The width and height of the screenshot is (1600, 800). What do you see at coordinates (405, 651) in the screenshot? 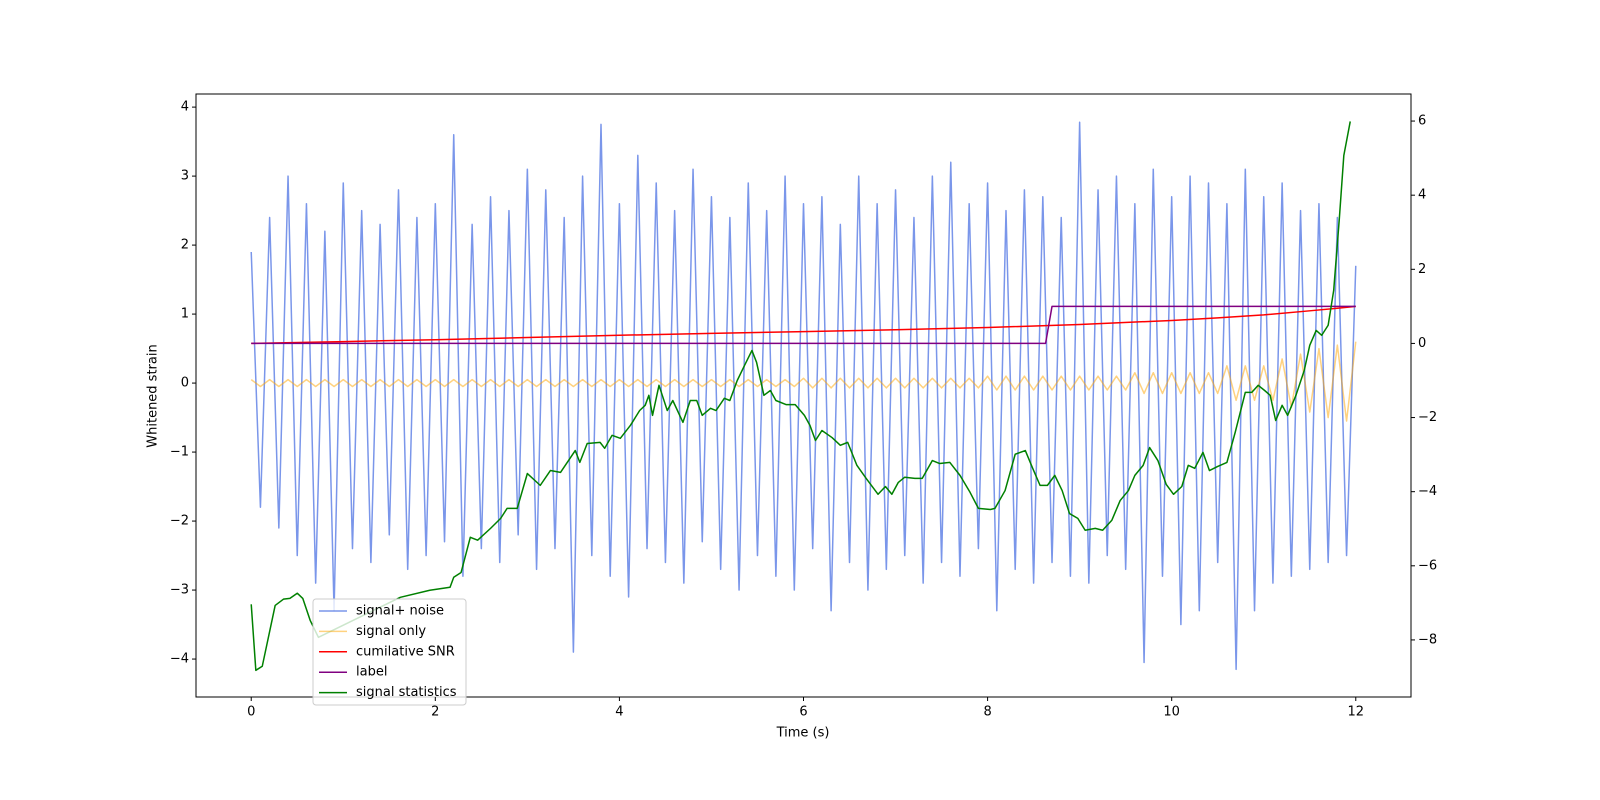
I see `legend-label: cumilative SNR` at bounding box center [405, 651].